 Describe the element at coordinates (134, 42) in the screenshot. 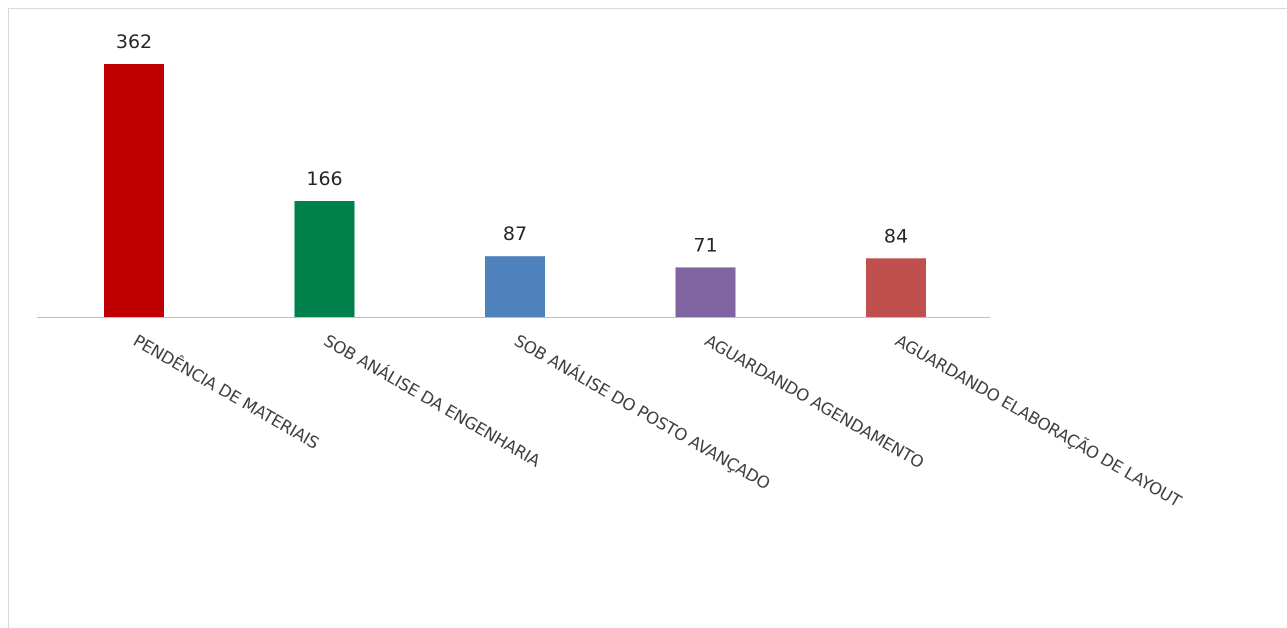

I see `data-label-1: 362` at that location.